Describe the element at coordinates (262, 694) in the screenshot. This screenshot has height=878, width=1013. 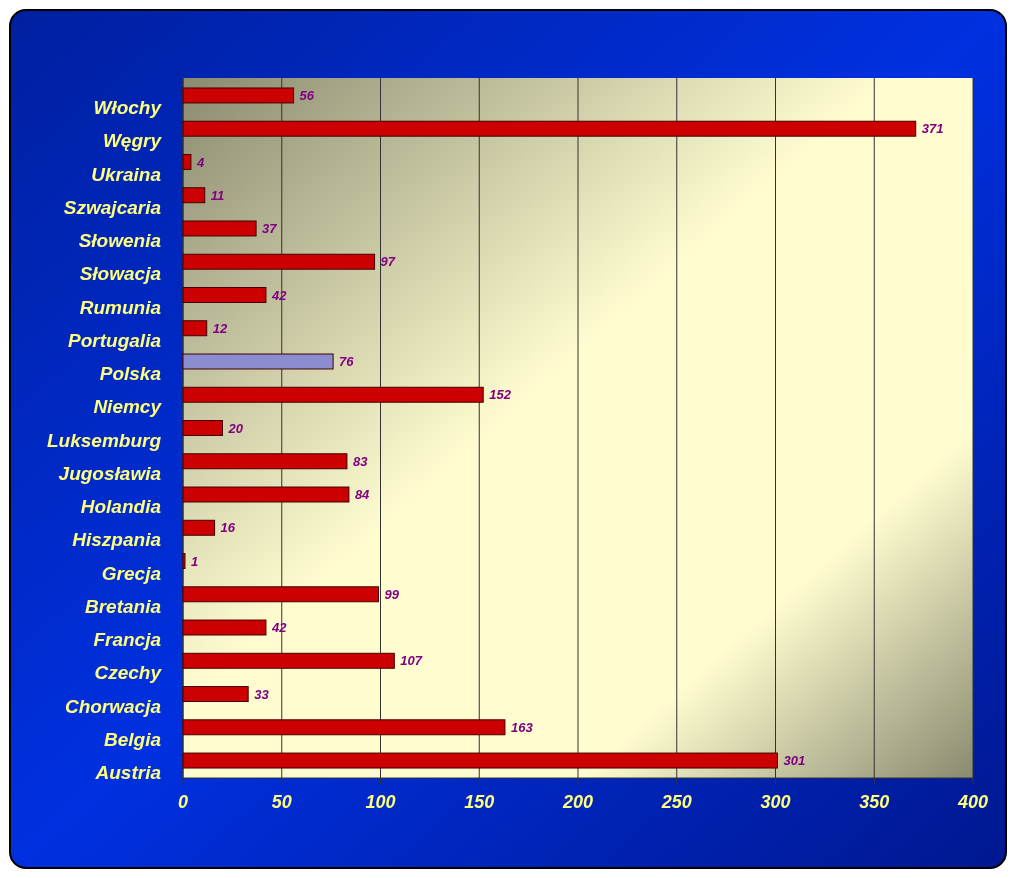
I see `data-label: 33` at that location.